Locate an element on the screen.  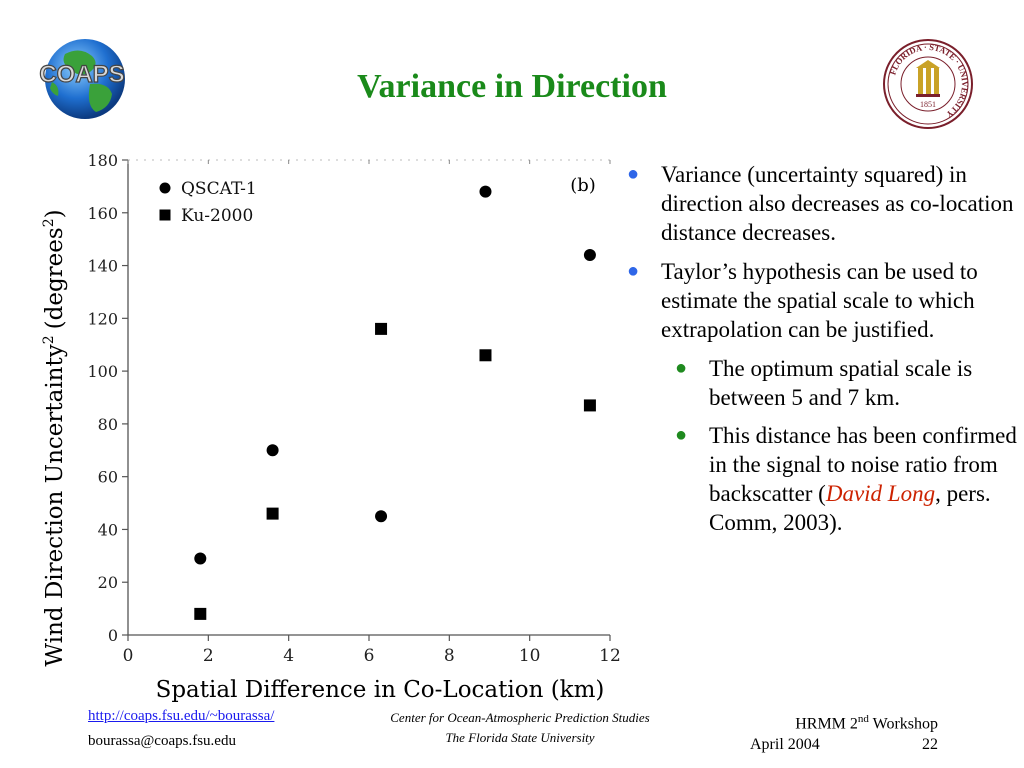
workshop-suffix: Workshop is located at coordinates (903, 724).